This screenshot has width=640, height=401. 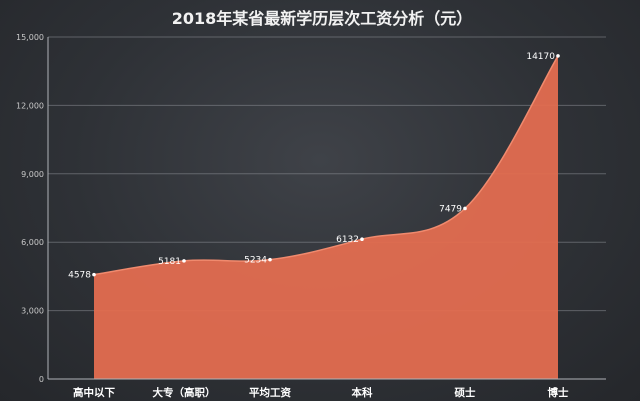 What do you see at coordinates (362, 392) in the screenshot?
I see `x-tick-label: 本科` at bounding box center [362, 392].